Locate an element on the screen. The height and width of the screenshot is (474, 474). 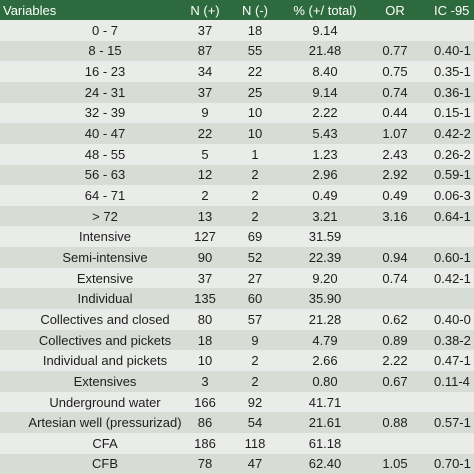
table-row: CFB 78 47 62.40 1.05 0.70-1 is located at coordinates (237, 463).